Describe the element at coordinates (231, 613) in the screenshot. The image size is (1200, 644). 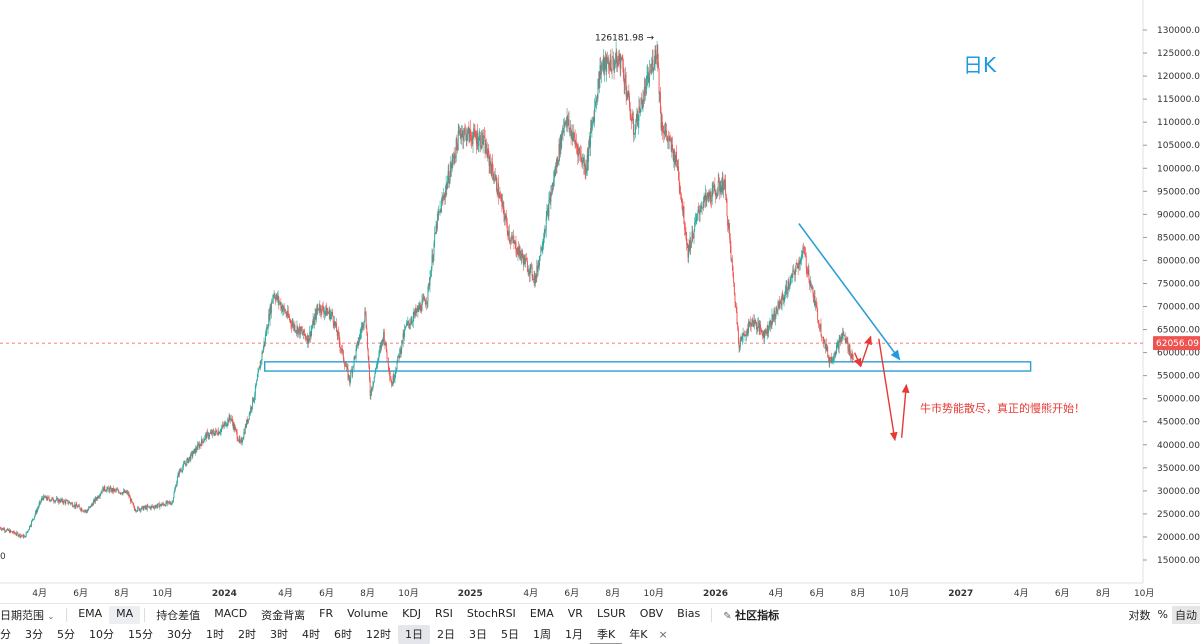
I see `indicator-macd-3: MACD` at that location.